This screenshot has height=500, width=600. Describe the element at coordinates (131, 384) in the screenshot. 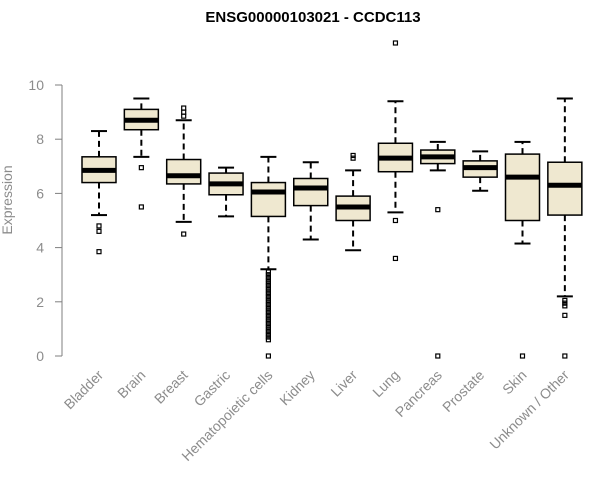

I see `x-tick-label-brain: Brain` at that location.